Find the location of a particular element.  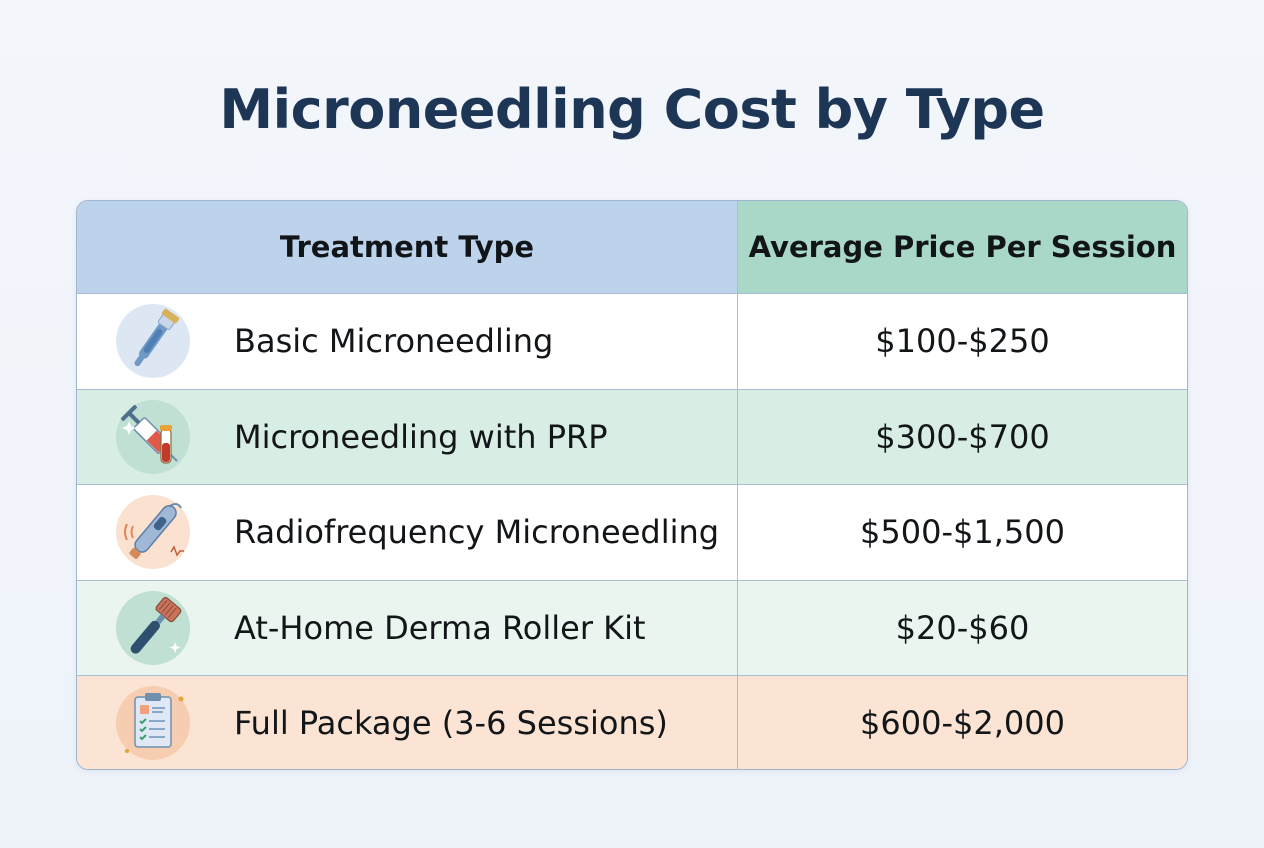

table-row: Microneedling with PRP $300-$700 is located at coordinates (632, 436).